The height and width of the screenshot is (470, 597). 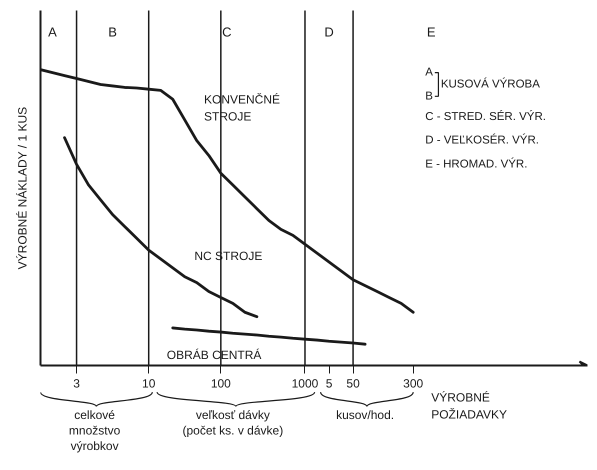 What do you see at coordinates (353, 383) in the screenshot?
I see `x-tick-label: 50` at bounding box center [353, 383].